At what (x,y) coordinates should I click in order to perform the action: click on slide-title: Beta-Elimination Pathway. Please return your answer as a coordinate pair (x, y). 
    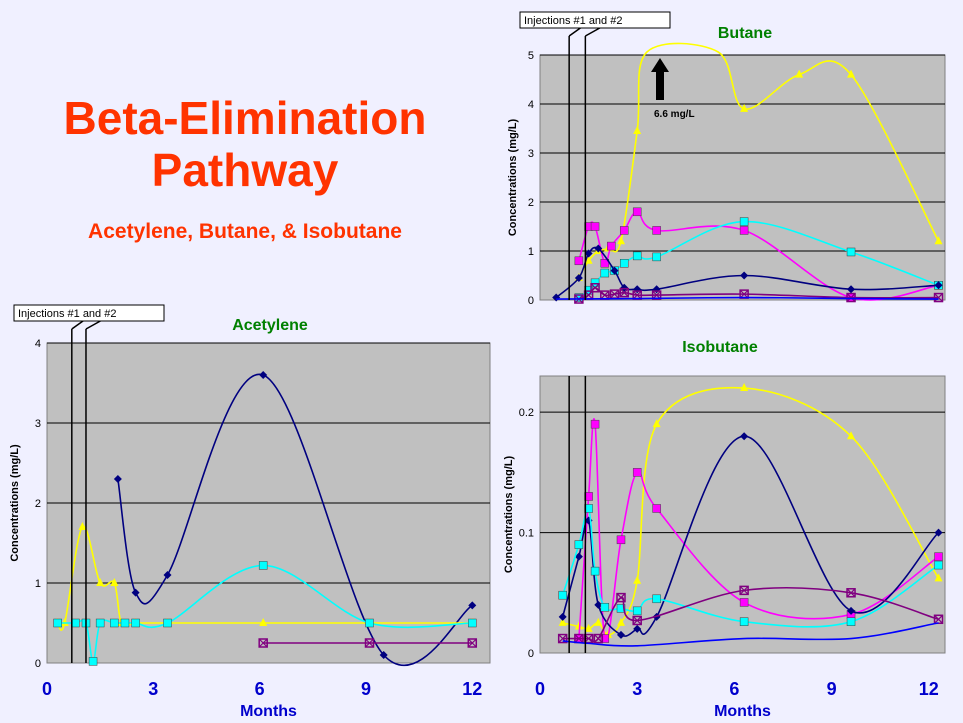
    Looking at the image, I should click on (245, 144).